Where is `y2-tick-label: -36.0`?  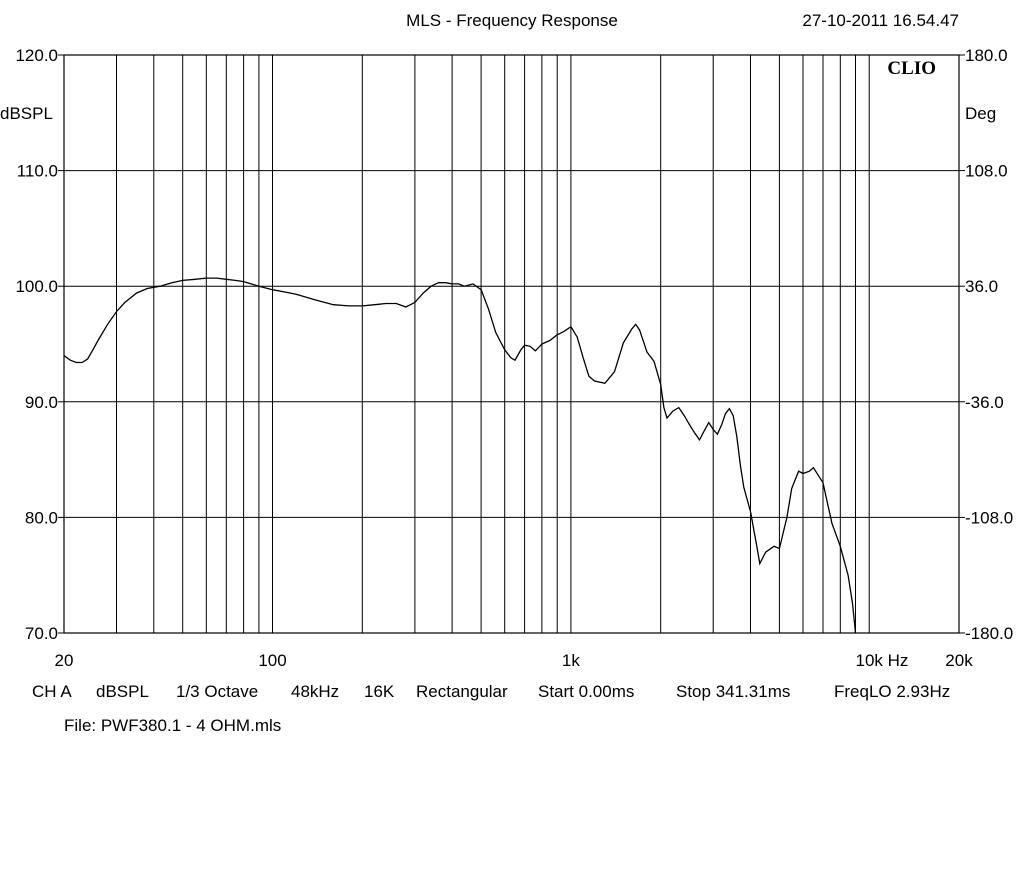 y2-tick-label: -36.0 is located at coordinates (984, 402).